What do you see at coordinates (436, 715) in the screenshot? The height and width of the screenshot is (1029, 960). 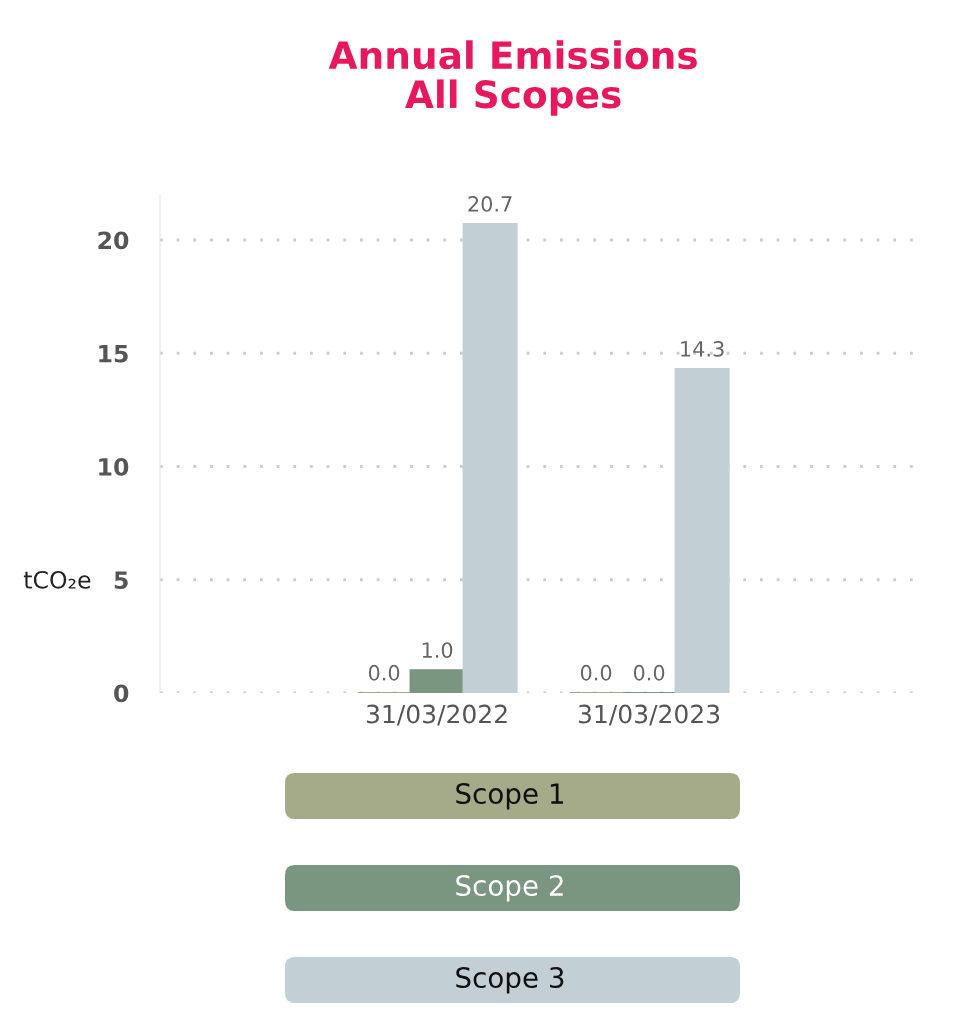 I see `x-tick-label: 31/03/2022` at bounding box center [436, 715].